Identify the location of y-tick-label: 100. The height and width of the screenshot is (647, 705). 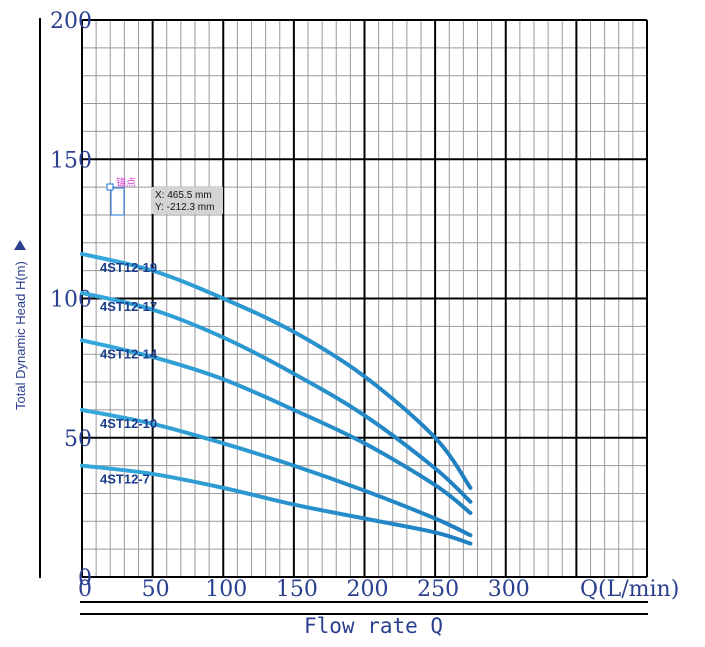
(71, 300).